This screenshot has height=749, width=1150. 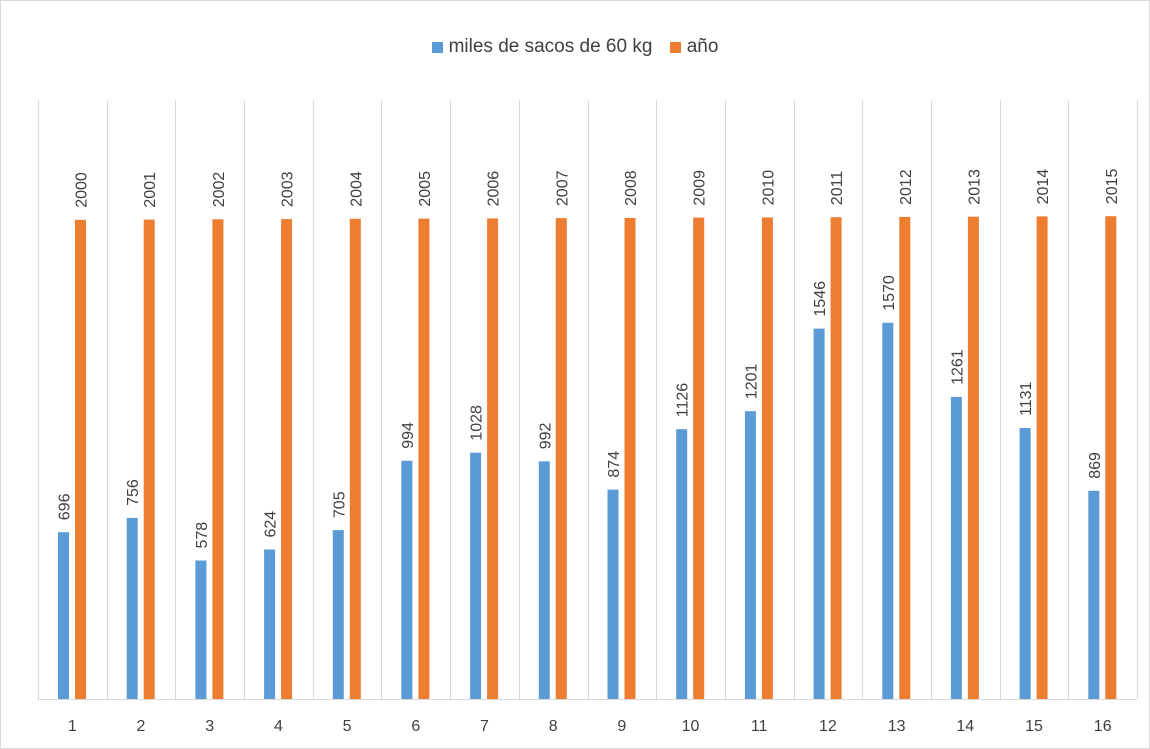 What do you see at coordinates (1034, 726) in the screenshot?
I see `x-tick-label: 15` at bounding box center [1034, 726].